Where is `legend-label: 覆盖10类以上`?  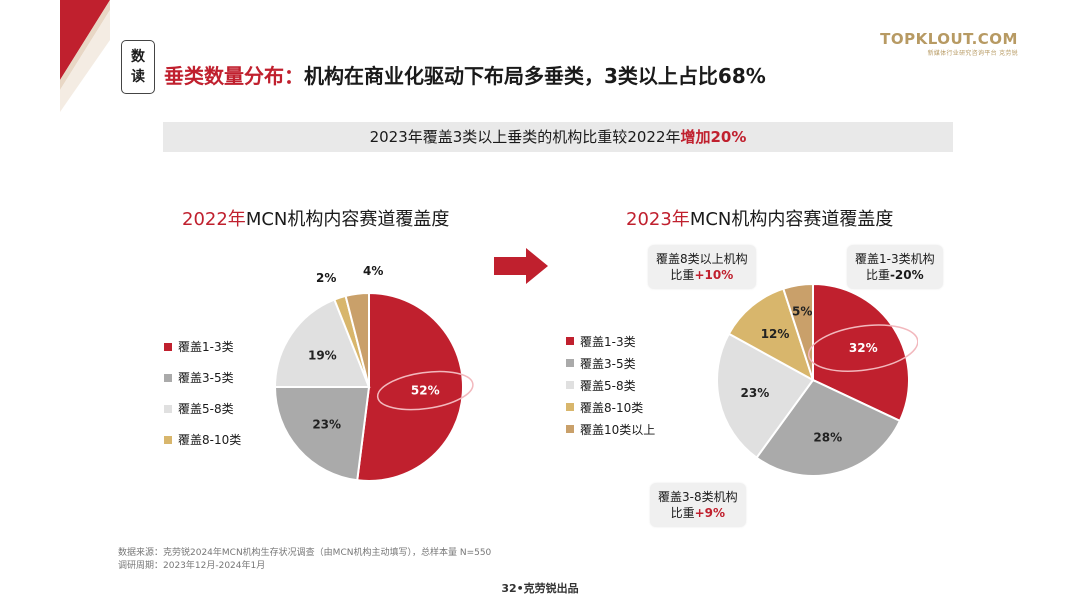 legend-label: 覆盖10类以上 is located at coordinates (618, 429).